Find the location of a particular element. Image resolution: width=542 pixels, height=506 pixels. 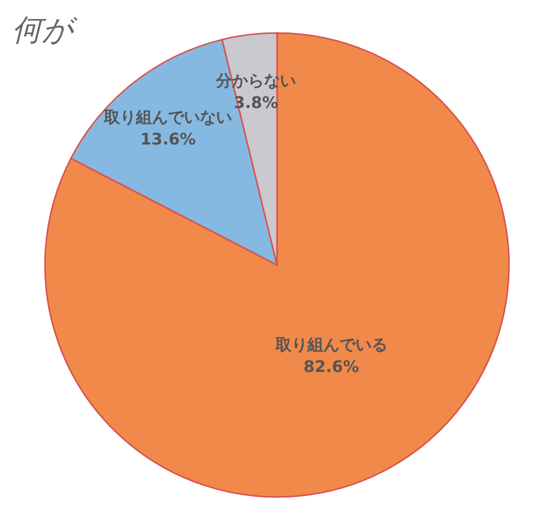

data-label: 82.6% is located at coordinates (332, 366).